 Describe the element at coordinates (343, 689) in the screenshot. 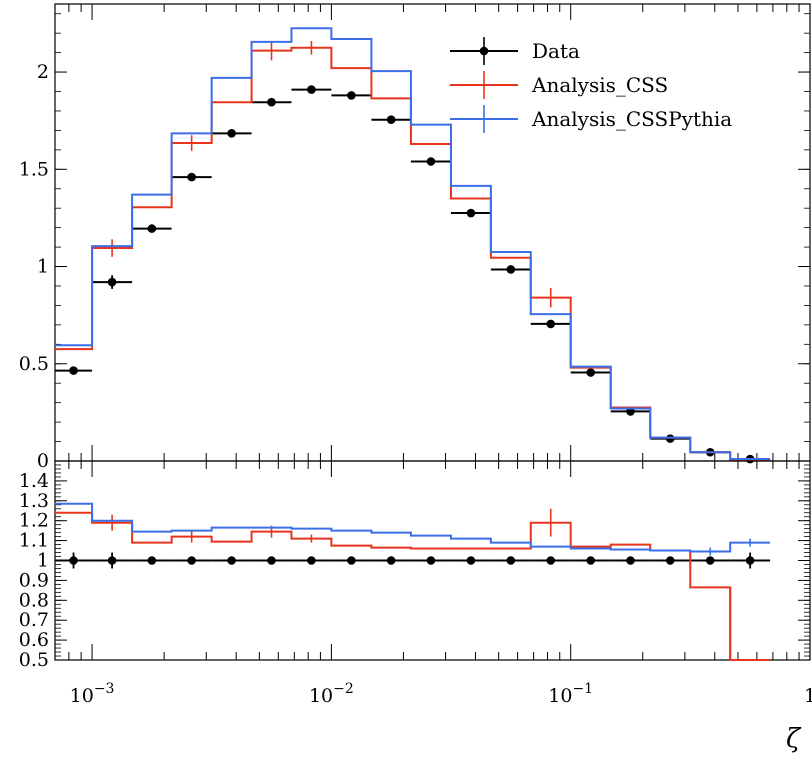

I see `x-tick-exponent: −2` at that location.